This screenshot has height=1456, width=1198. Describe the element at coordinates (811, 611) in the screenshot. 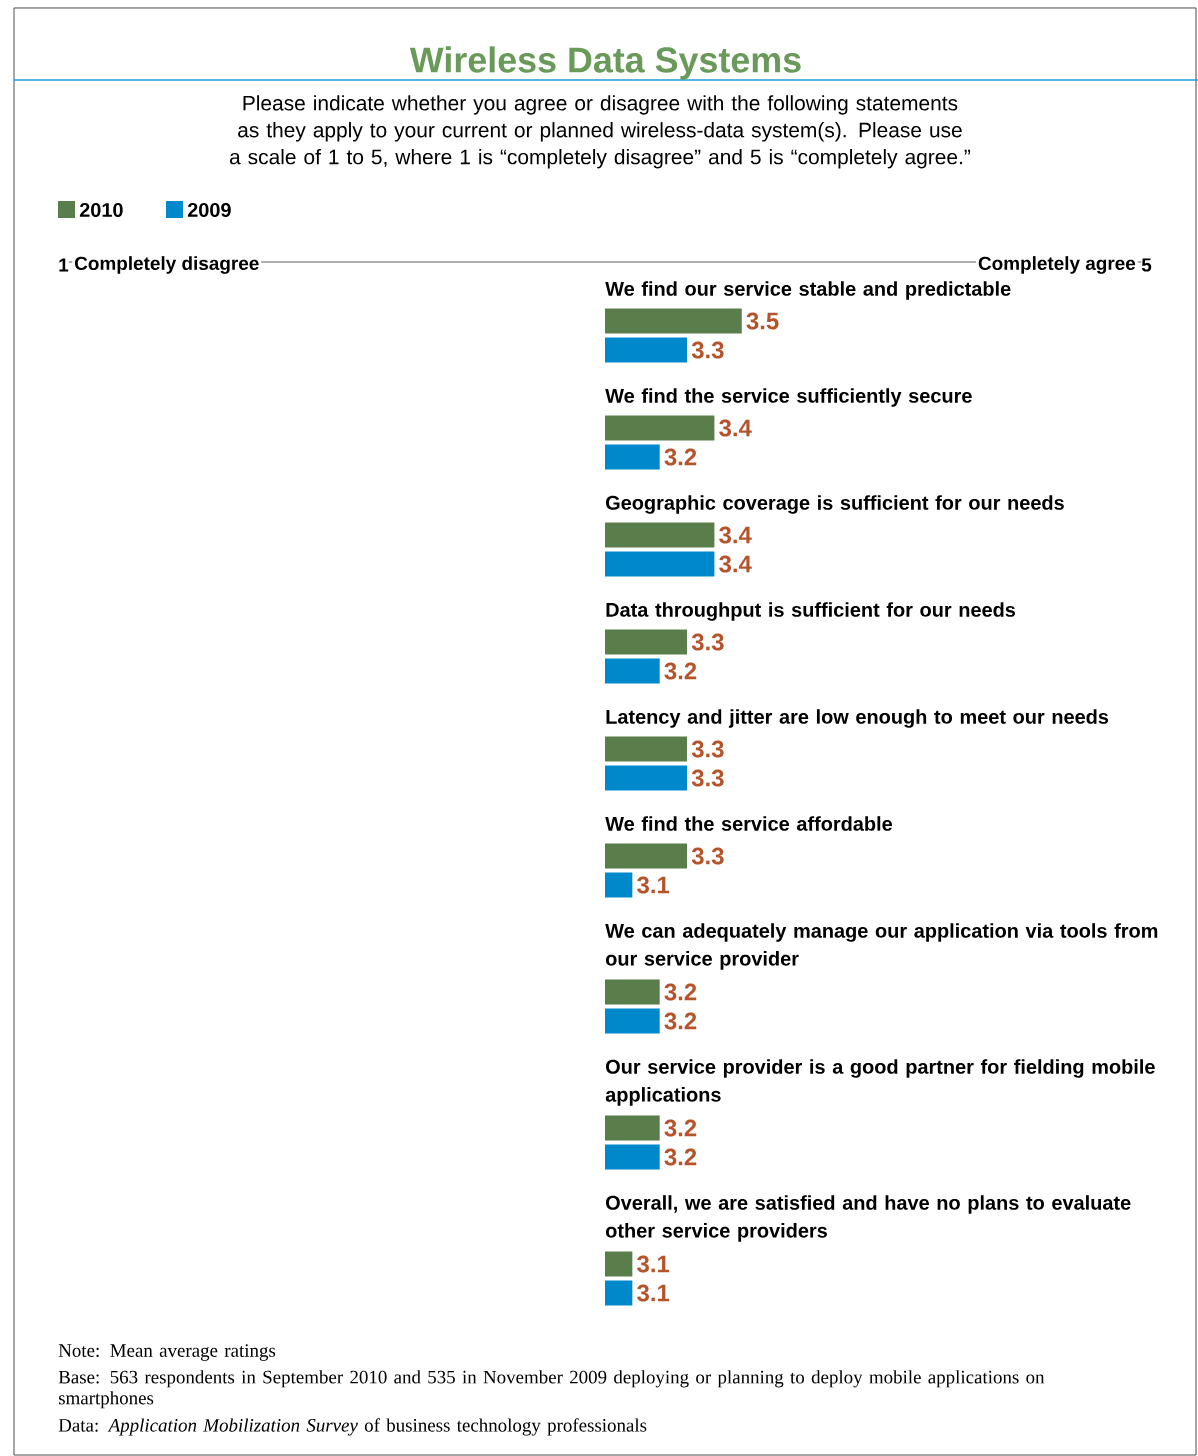

I see `y-tick-label: Data throughput is sufficient for our needs` at that location.